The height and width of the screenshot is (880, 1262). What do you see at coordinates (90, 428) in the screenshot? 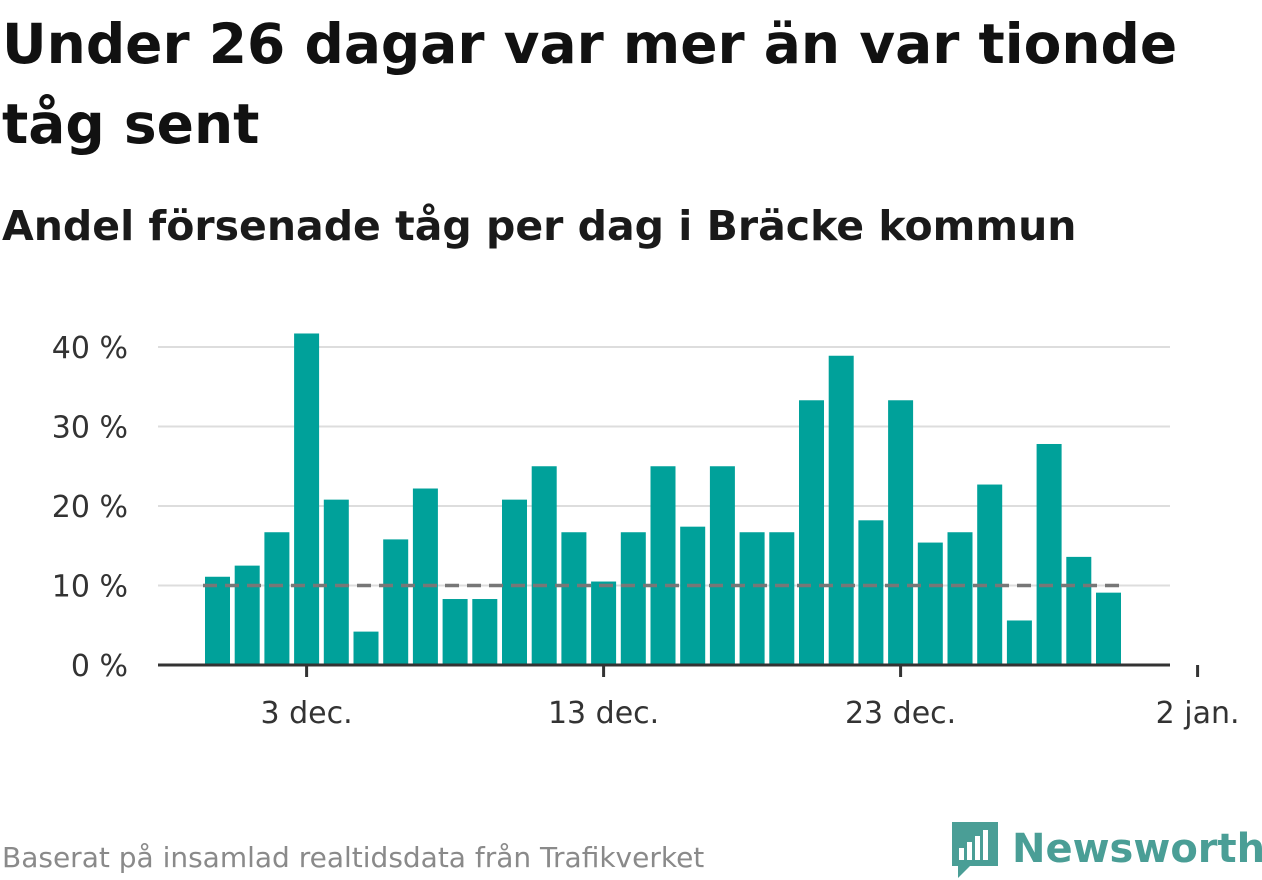
I see `y-tick-label: 30 %` at bounding box center [90, 428].